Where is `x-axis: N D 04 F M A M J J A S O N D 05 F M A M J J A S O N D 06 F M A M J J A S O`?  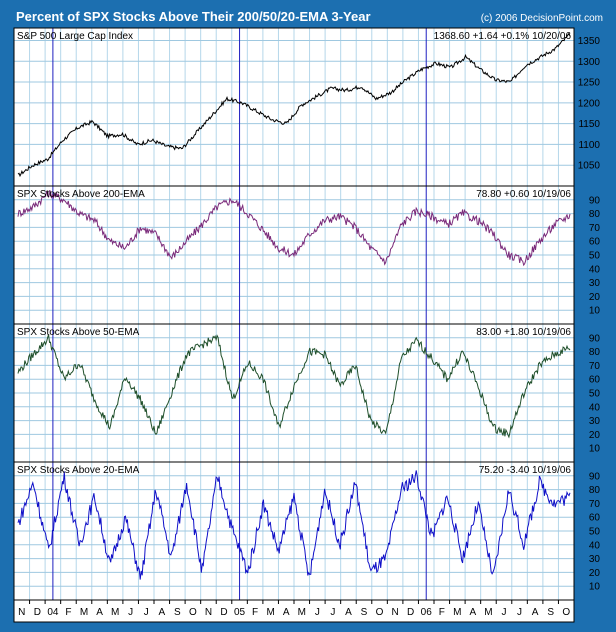 x-axis: N D 04 F M A M J J A S O N D 05 F M A M J J A S O N D 06 F M A M J J A S O is located at coordinates (294, 611).